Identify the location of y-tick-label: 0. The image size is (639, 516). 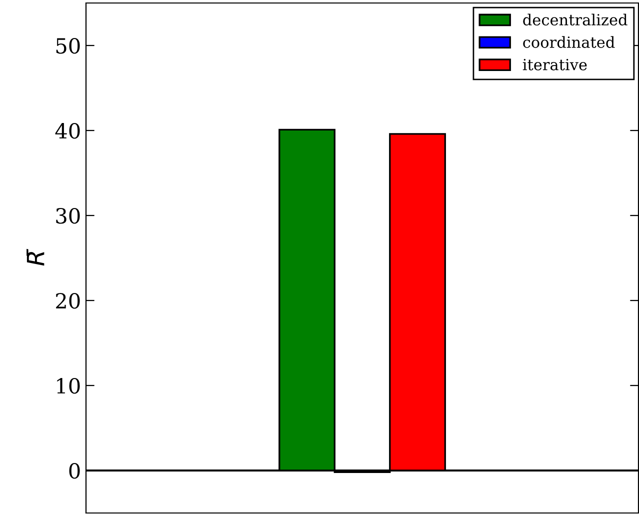
(74, 470).